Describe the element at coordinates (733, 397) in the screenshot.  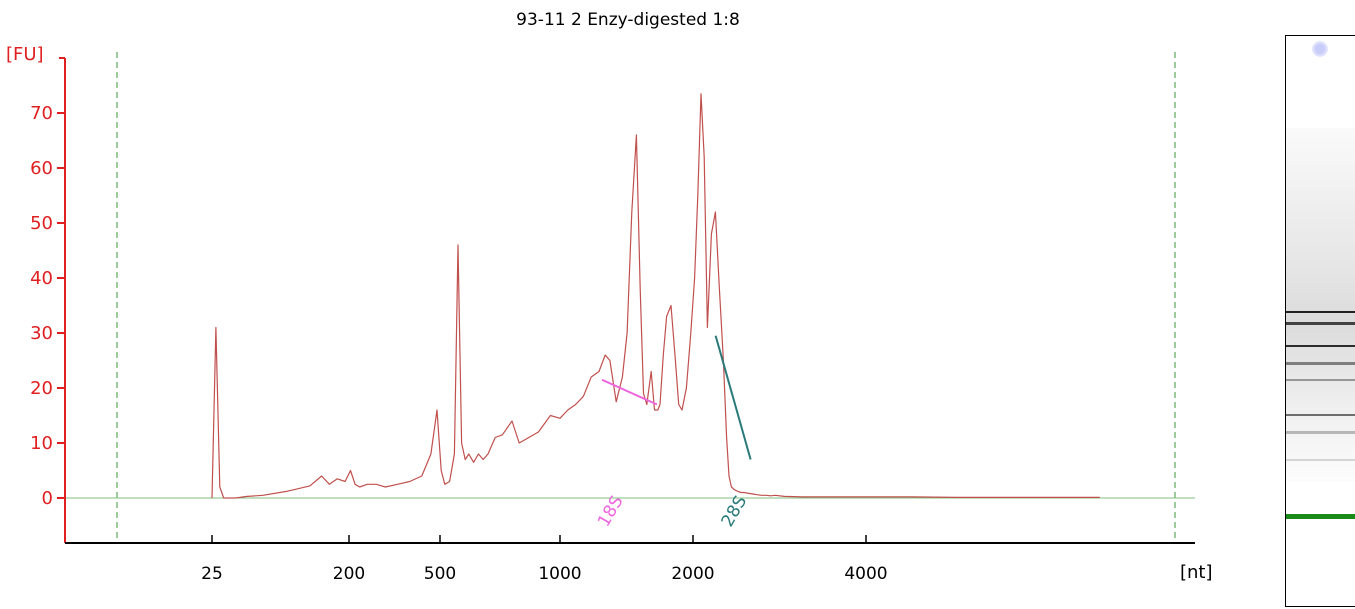
I see `marker-line-28S` at that location.